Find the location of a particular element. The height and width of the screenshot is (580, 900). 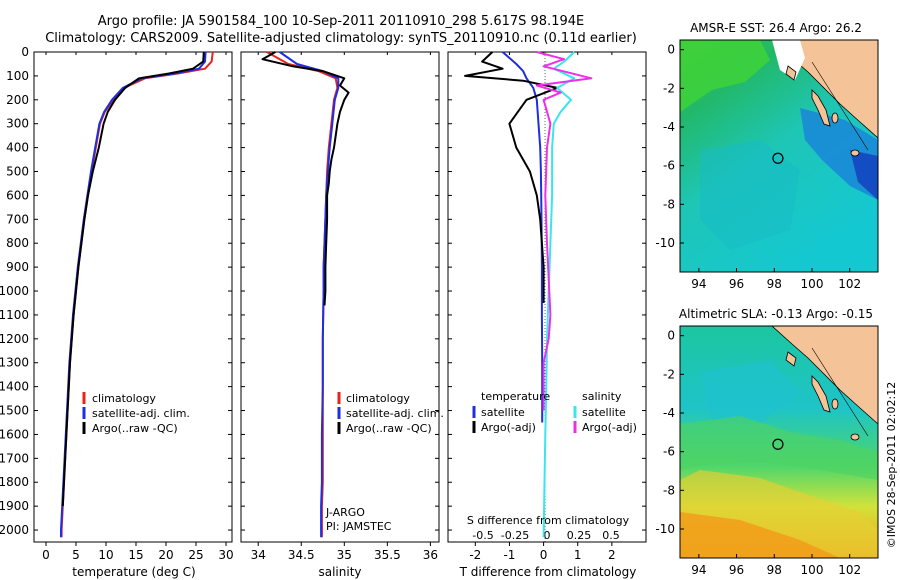

x-tick-label: 5 is located at coordinates (76, 555).